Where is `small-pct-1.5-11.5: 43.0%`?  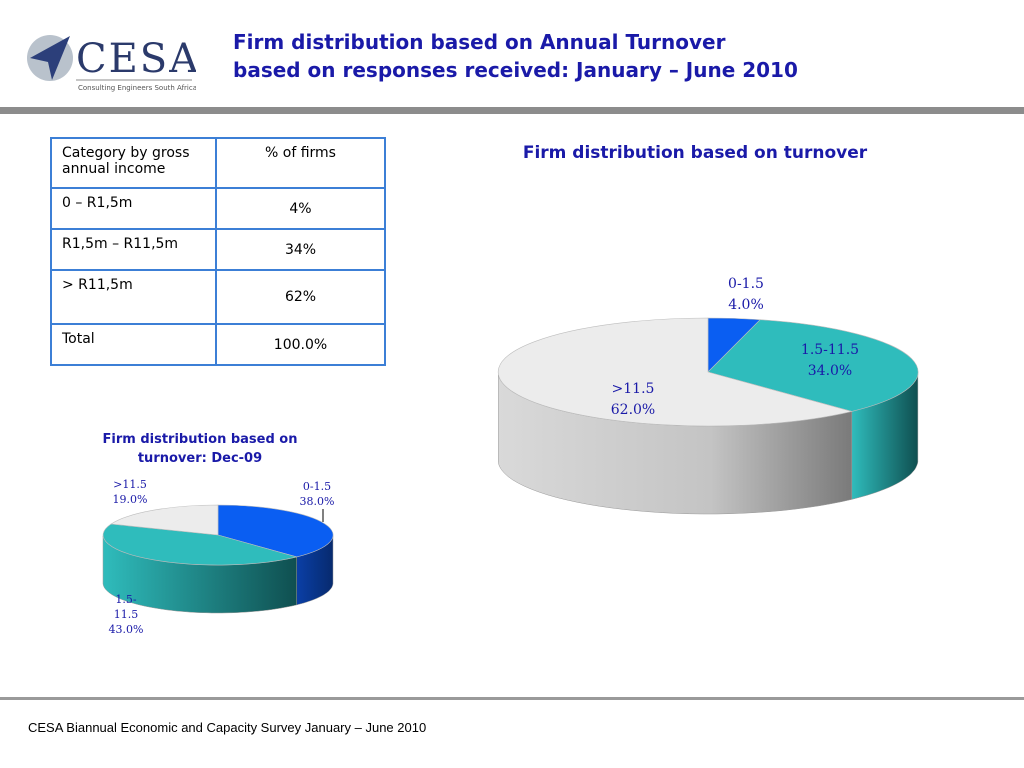 small-pct-1.5-11.5: 43.0% is located at coordinates (126, 629).